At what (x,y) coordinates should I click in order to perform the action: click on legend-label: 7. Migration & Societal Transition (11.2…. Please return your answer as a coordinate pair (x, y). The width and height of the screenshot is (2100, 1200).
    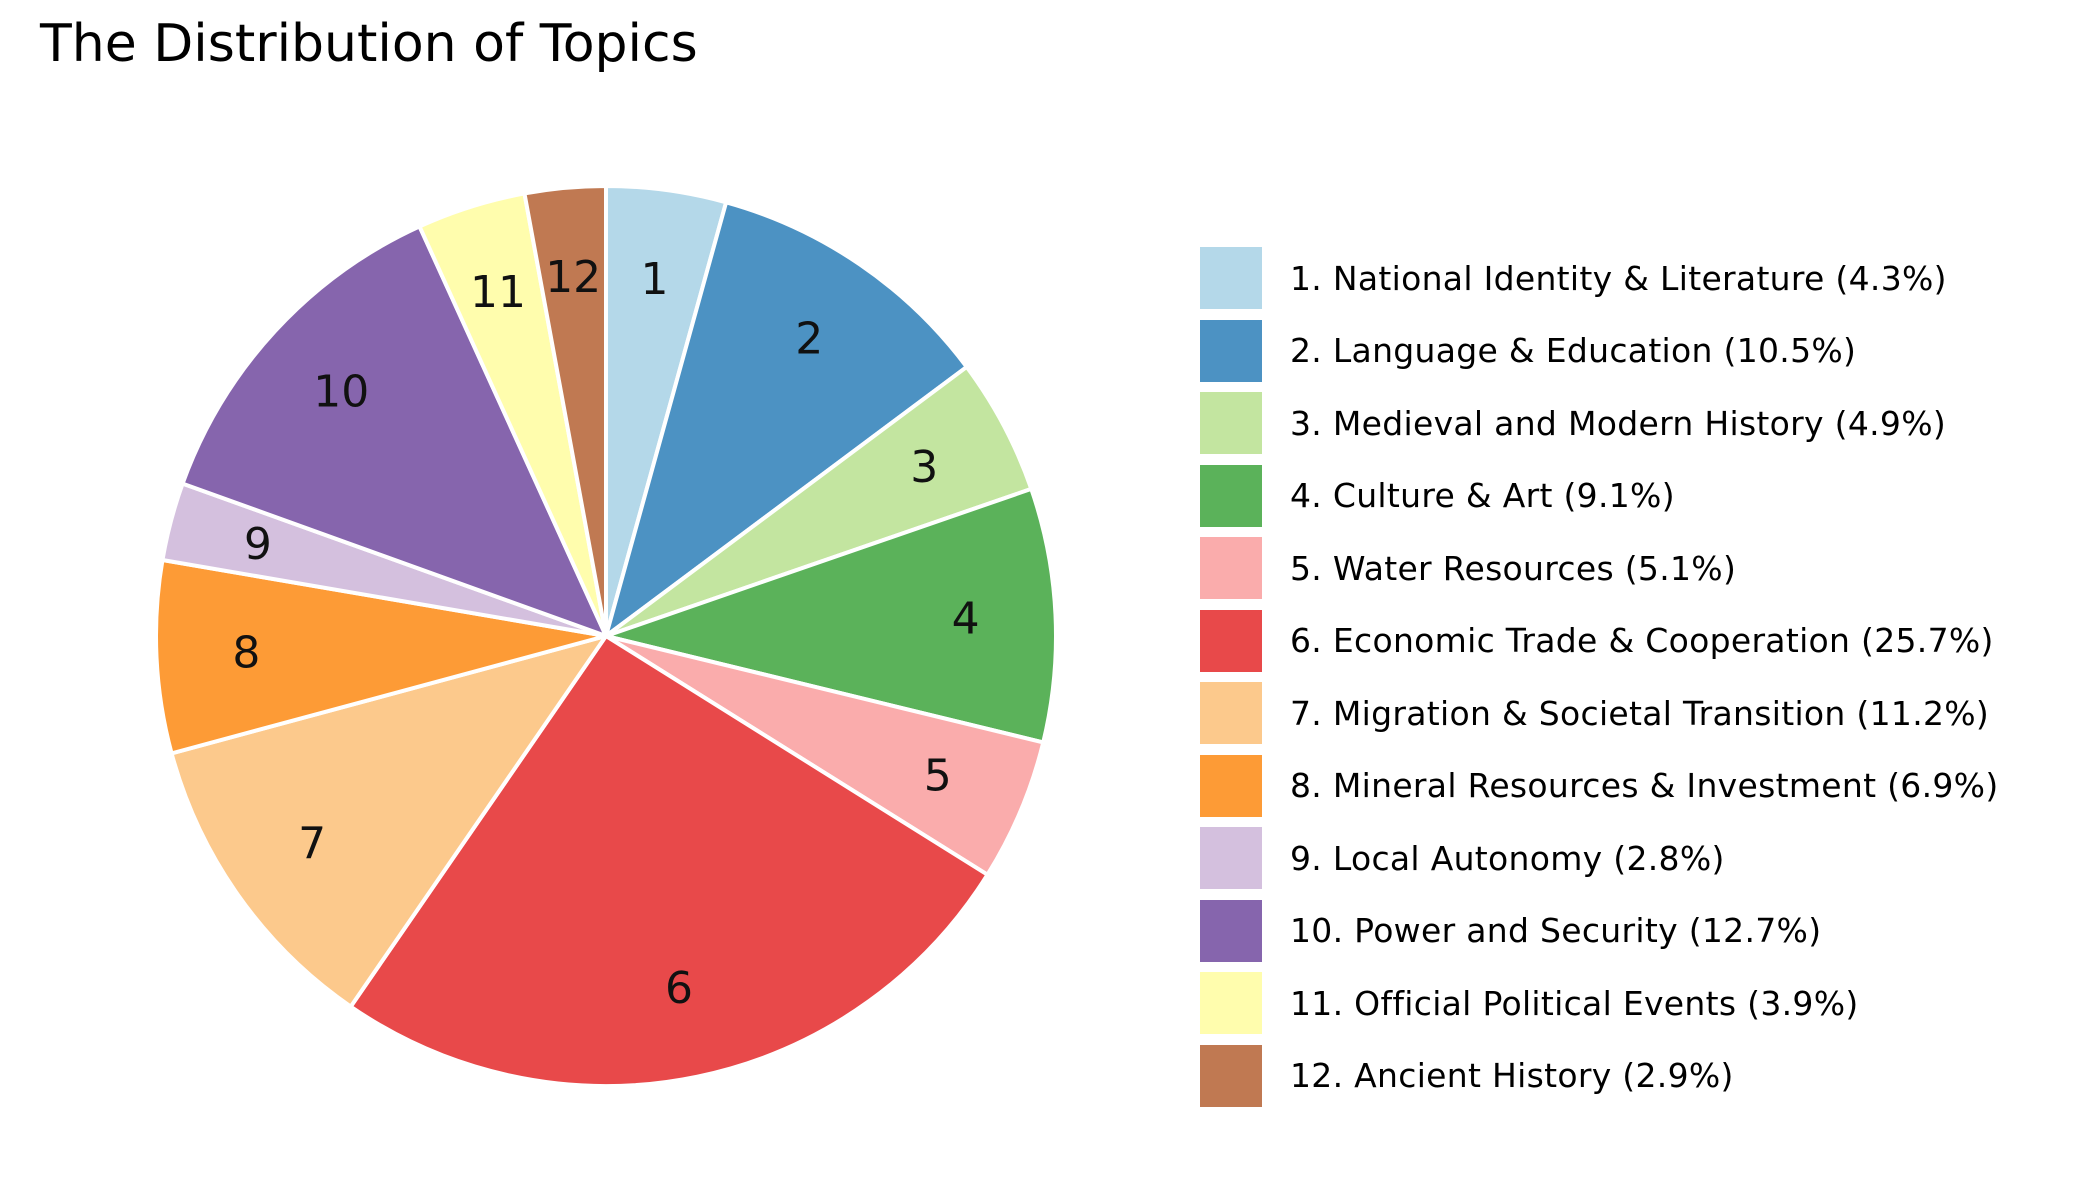
    Looking at the image, I should click on (1640, 713).